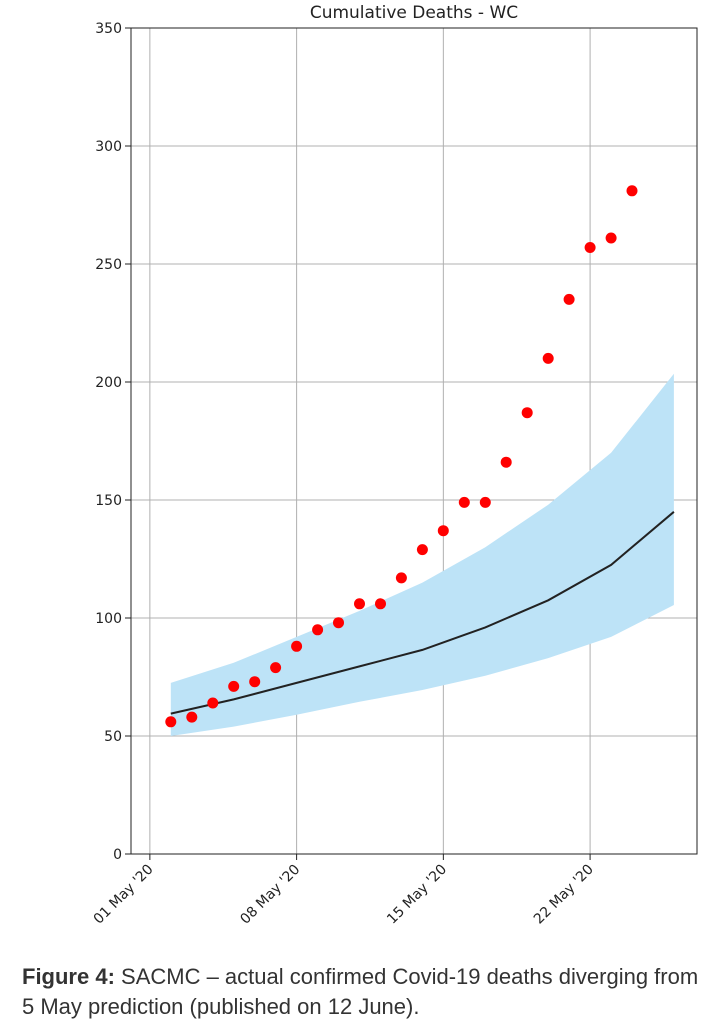 The height and width of the screenshot is (1024, 722). Describe the element at coordinates (108, 501) in the screenshot. I see `y-tick-label: 150` at that location.